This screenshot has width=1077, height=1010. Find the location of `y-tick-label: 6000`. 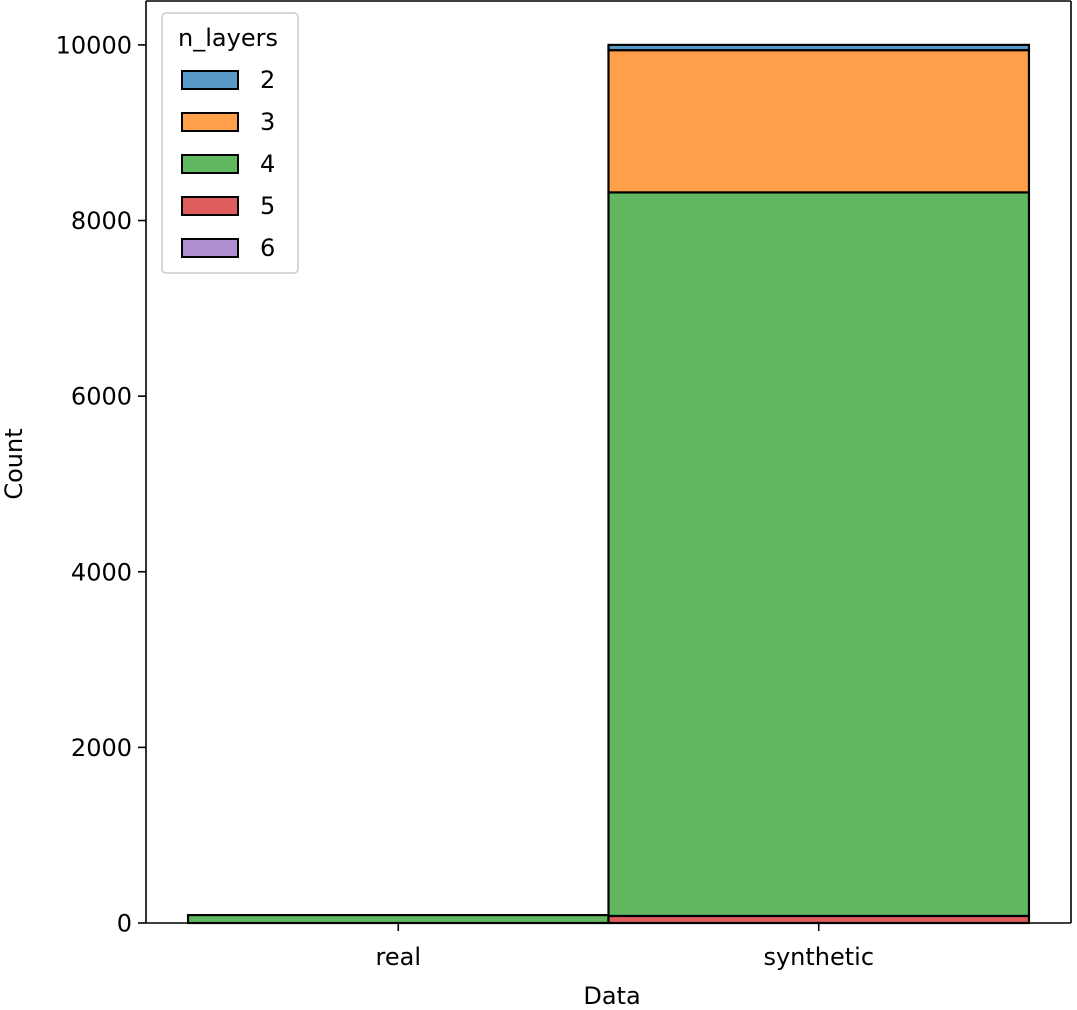

y-tick-label: 6000 is located at coordinates (101, 397).